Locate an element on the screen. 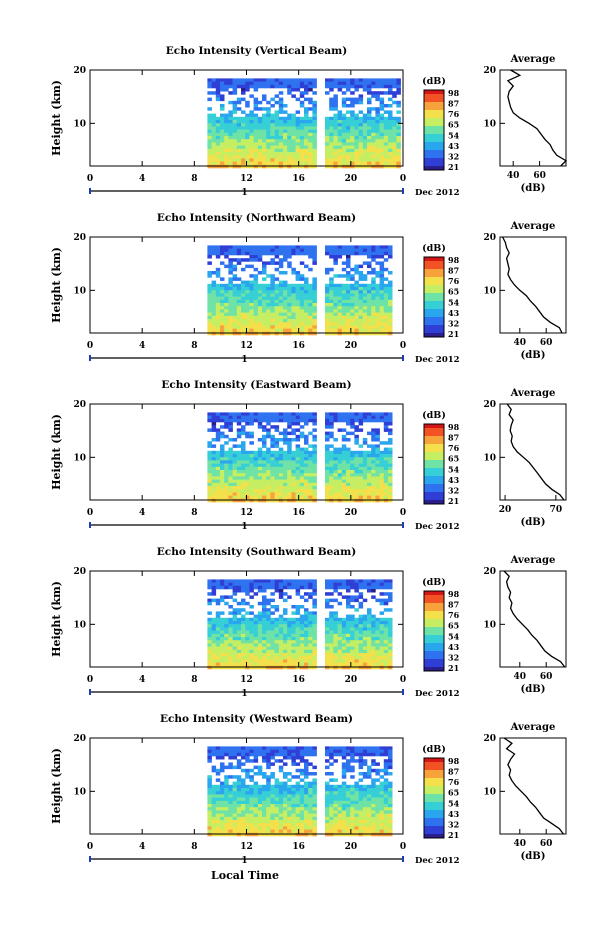 The height and width of the screenshot is (929, 616). colorbar-tick-label: 98 is located at coordinates (454, 594).